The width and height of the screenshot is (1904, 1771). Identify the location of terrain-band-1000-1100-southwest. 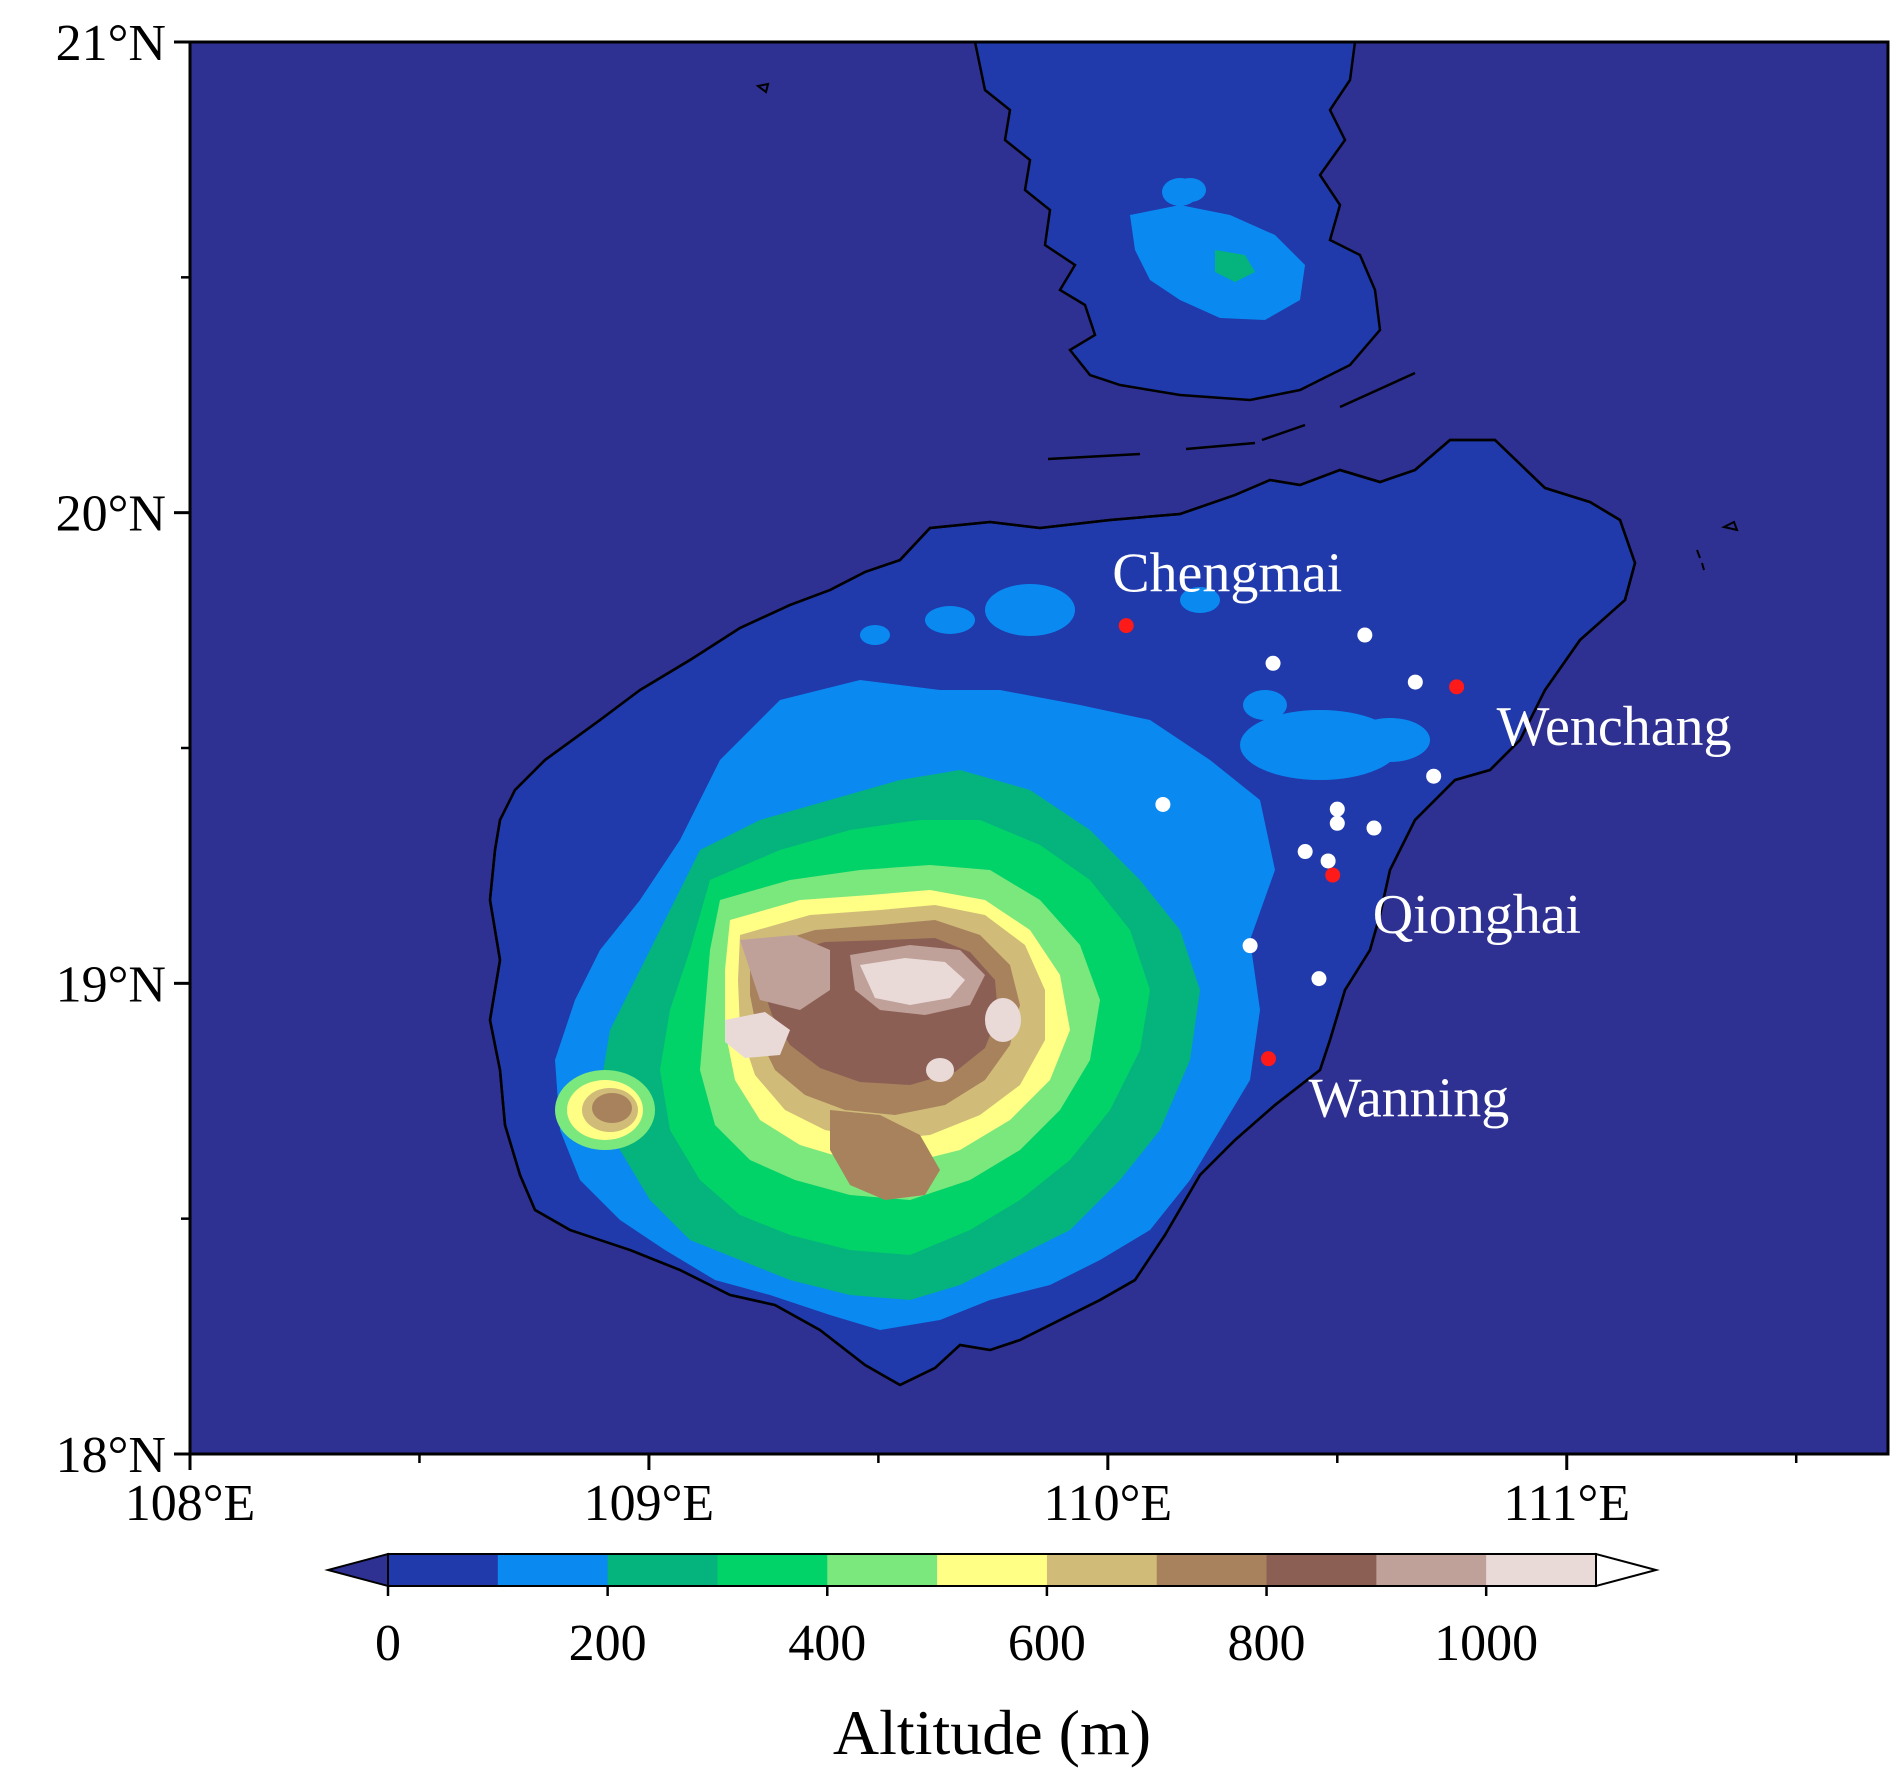
(757, 1035).